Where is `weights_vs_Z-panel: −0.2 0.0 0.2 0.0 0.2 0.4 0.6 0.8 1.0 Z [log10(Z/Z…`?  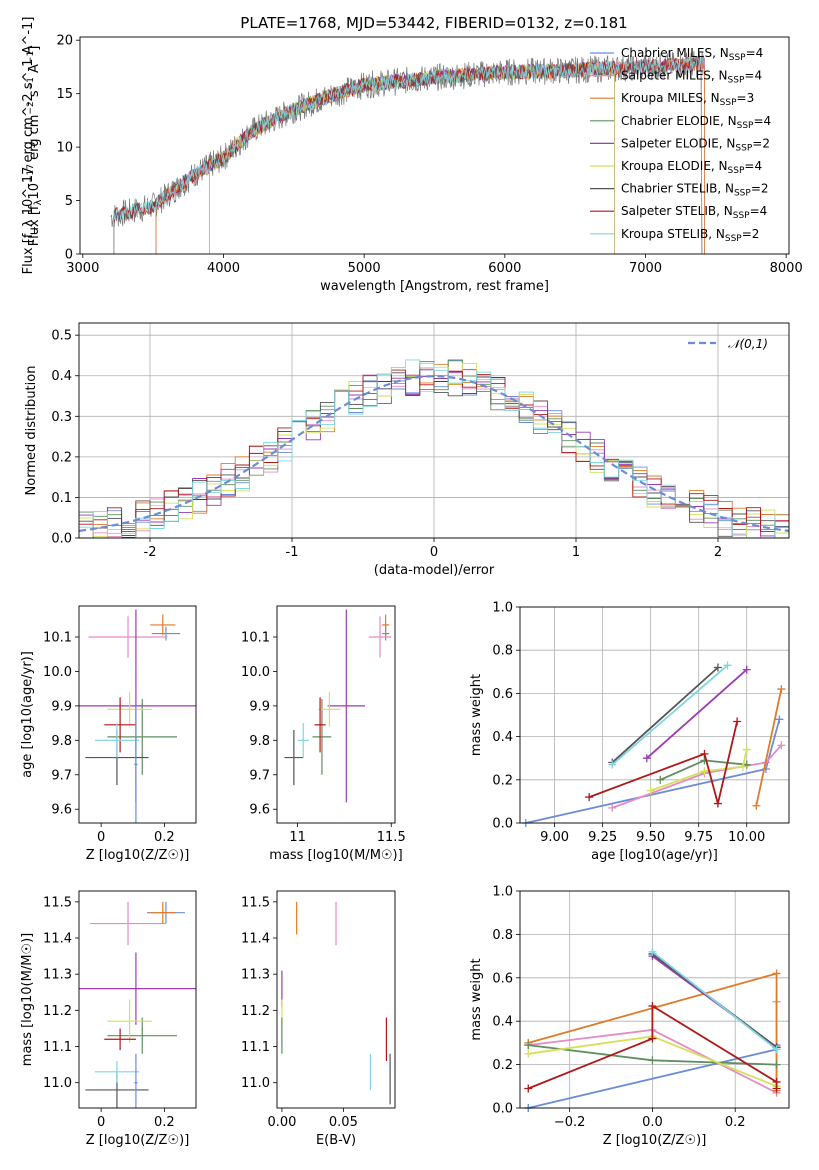 weights_vs_Z-panel: −0.2 0.0 0.2 0.0 0.2 0.4 0.6 0.8 1.0 Z [log10(Z/Z… is located at coordinates (629, 1016).